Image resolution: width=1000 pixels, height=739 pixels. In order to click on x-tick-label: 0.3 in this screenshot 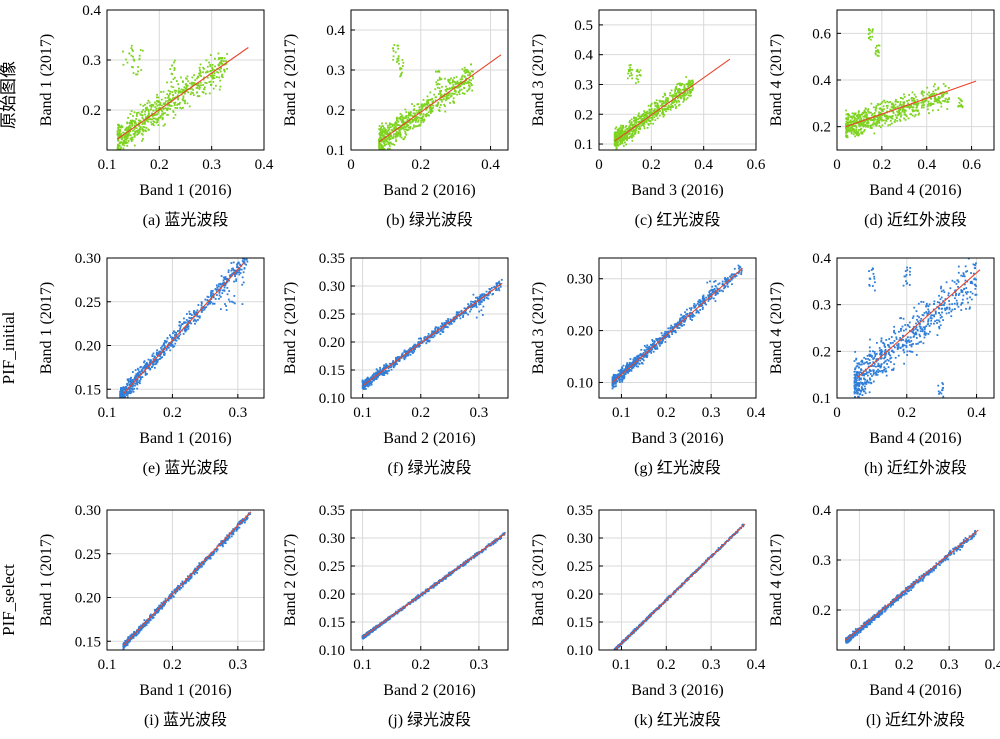, I will do `click(479, 413)`.